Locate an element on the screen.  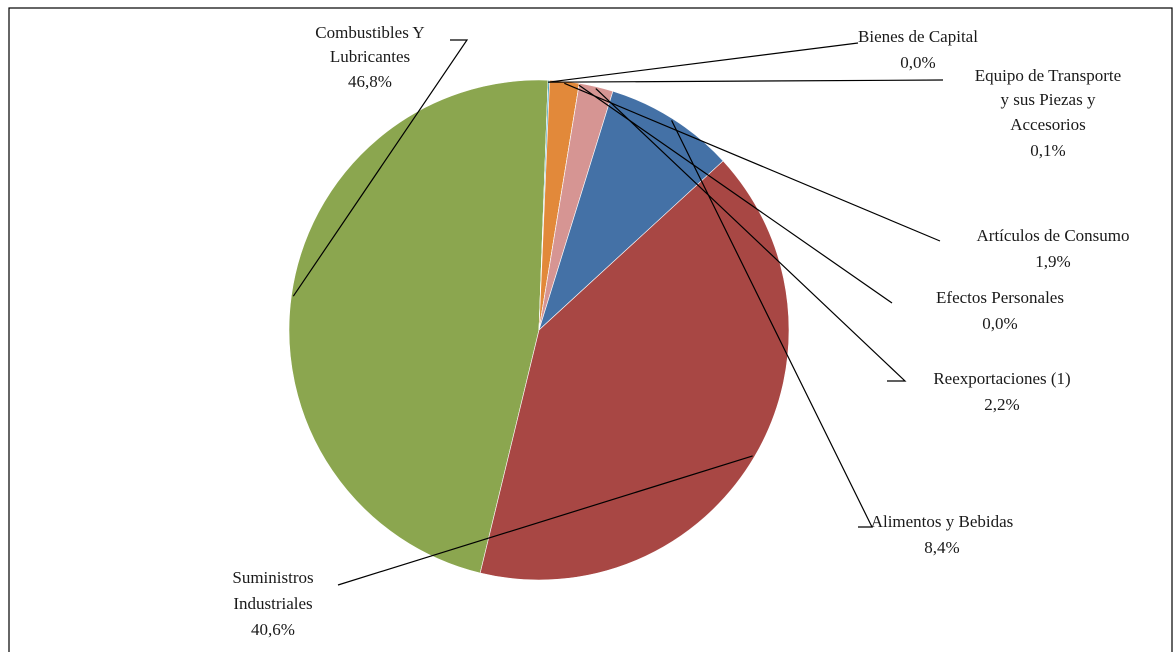
slice-value-label-4: 0,0% is located at coordinates (999, 323).